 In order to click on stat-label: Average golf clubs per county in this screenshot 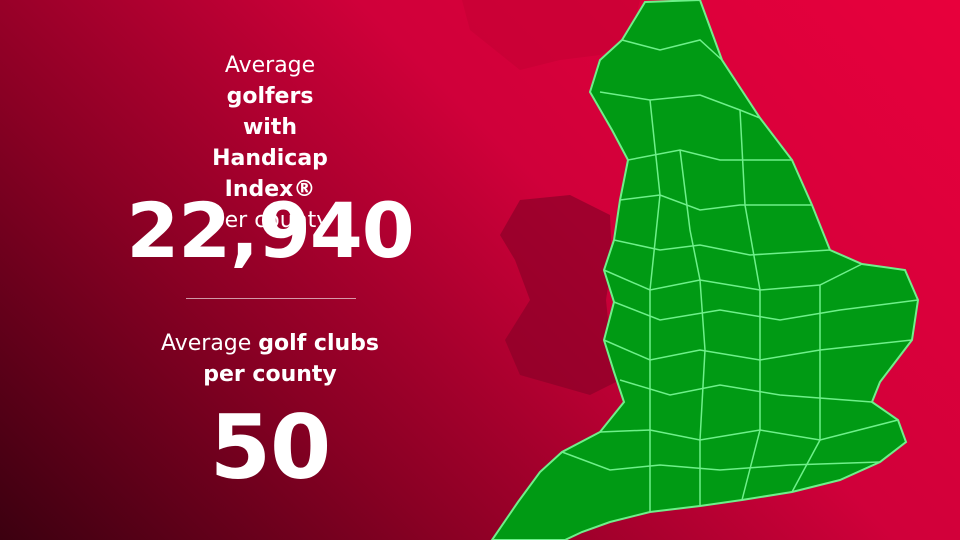, I will do `click(270, 359)`.